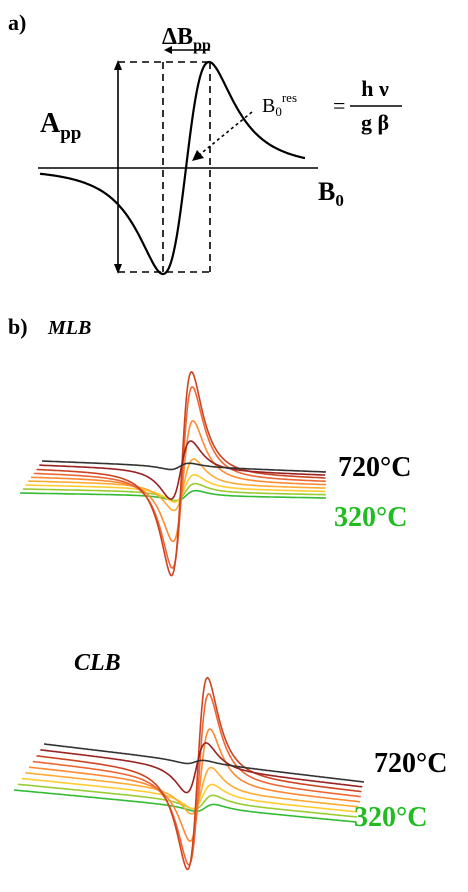 The width and height of the screenshot is (468, 892). Describe the element at coordinates (390, 817) in the screenshot. I see `clb-temp-low: 320°C` at that location.